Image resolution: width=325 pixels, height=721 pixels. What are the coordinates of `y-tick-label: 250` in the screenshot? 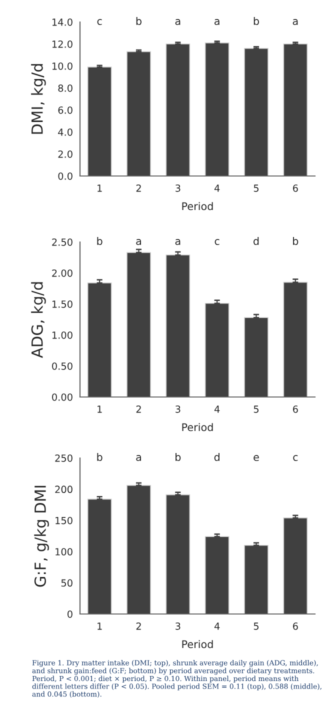 It's located at (63, 458).